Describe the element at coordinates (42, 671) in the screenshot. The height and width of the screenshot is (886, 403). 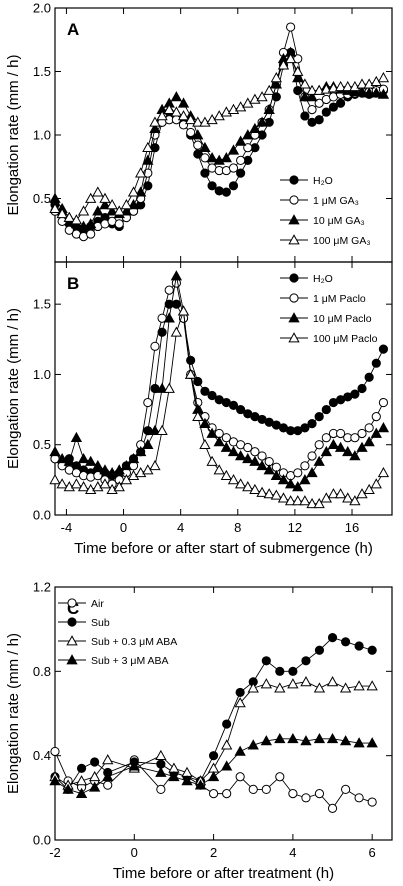
I see `y-tick-label: 0.8` at that location.